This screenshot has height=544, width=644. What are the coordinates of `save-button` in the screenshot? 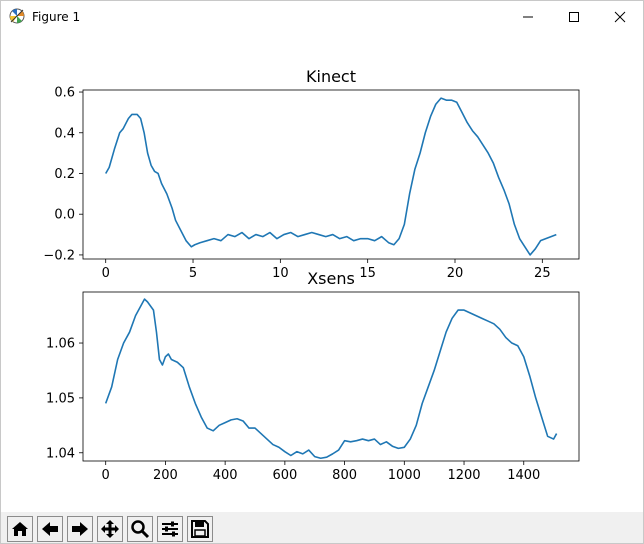 It's located at (200, 529).